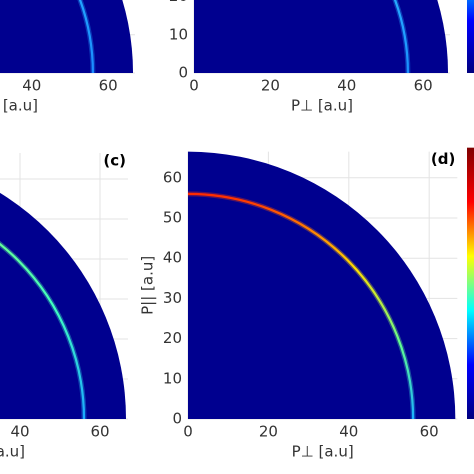 The image size is (474, 474). What do you see at coordinates (172, 177) in the screenshot?
I see `y-tick-label: 60` at bounding box center [172, 177].